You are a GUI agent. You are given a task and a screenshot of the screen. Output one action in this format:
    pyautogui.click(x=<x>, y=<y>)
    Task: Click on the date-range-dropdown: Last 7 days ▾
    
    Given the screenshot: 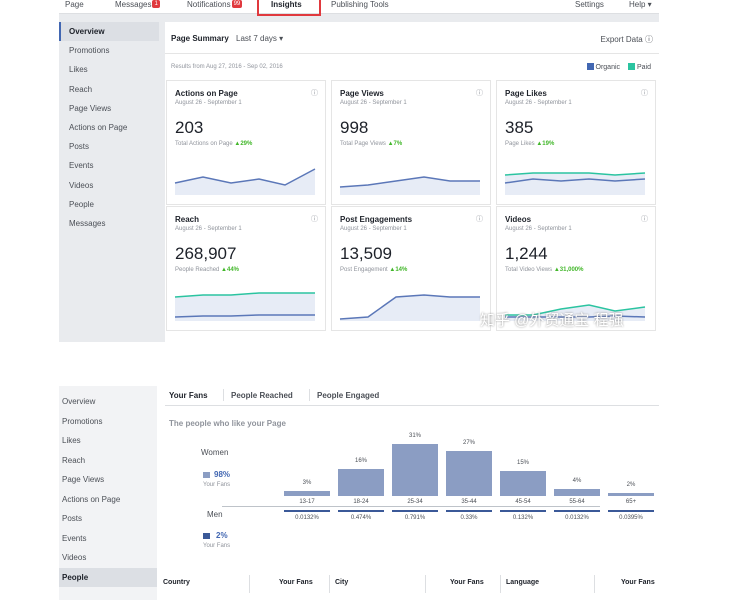 What is the action you would take?
    pyautogui.click(x=260, y=38)
    